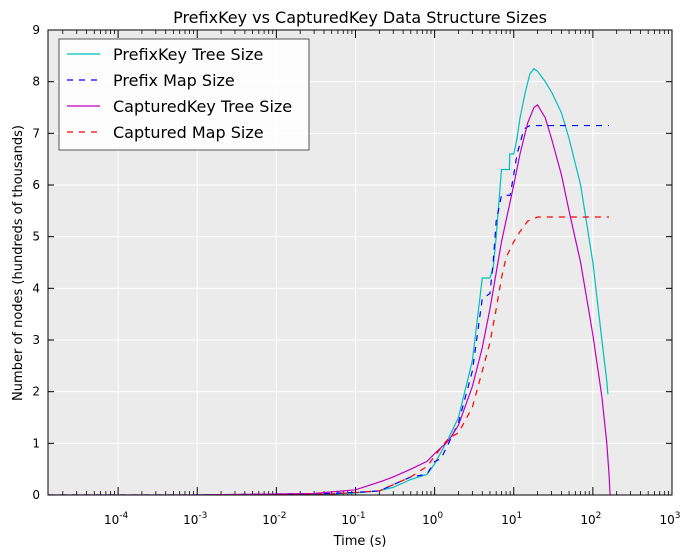 The image size is (693, 557). What do you see at coordinates (36, 340) in the screenshot?
I see `y-tick-label: 3` at bounding box center [36, 340].